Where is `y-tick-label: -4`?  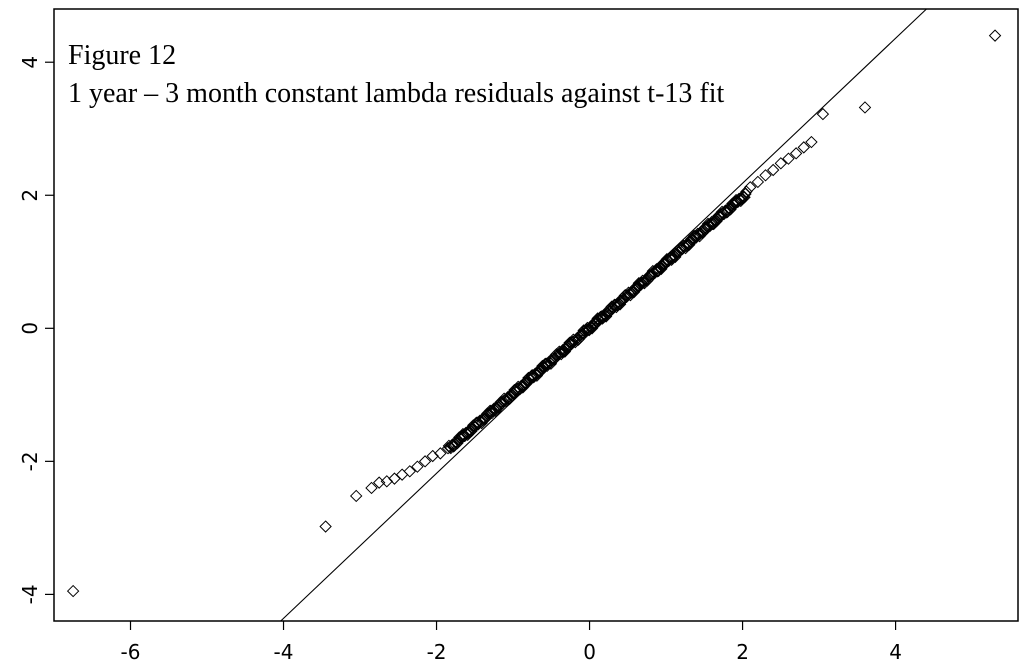 y-tick-label: -4 is located at coordinates (30, 594).